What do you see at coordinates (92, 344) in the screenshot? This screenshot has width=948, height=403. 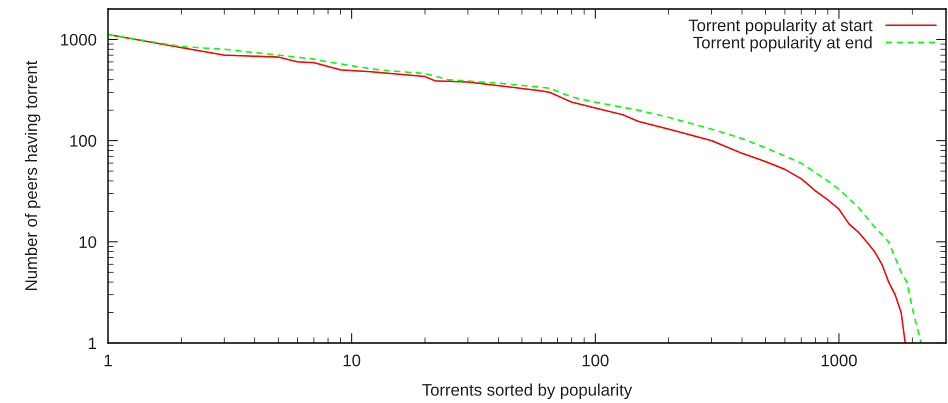 I see `y-tick-label: 1` at bounding box center [92, 344].